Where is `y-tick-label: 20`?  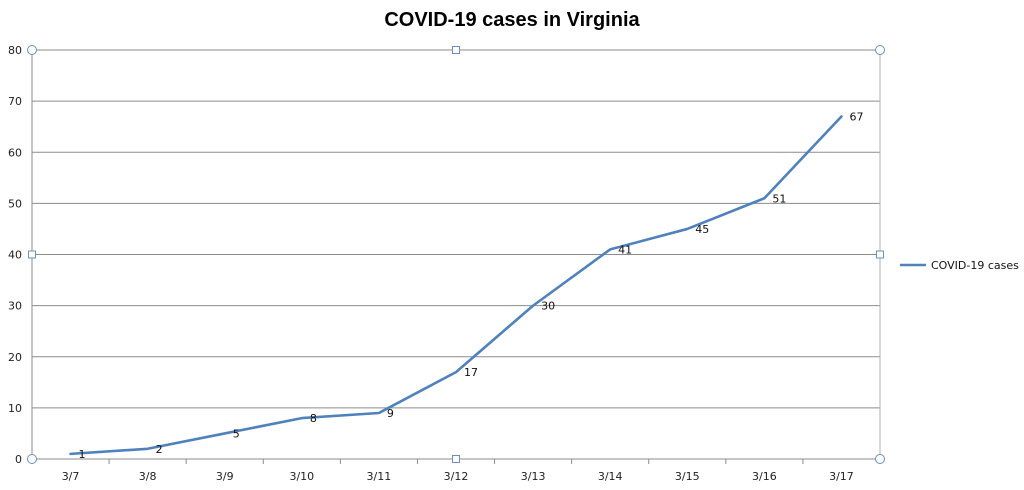 y-tick-label: 20 is located at coordinates (15, 357).